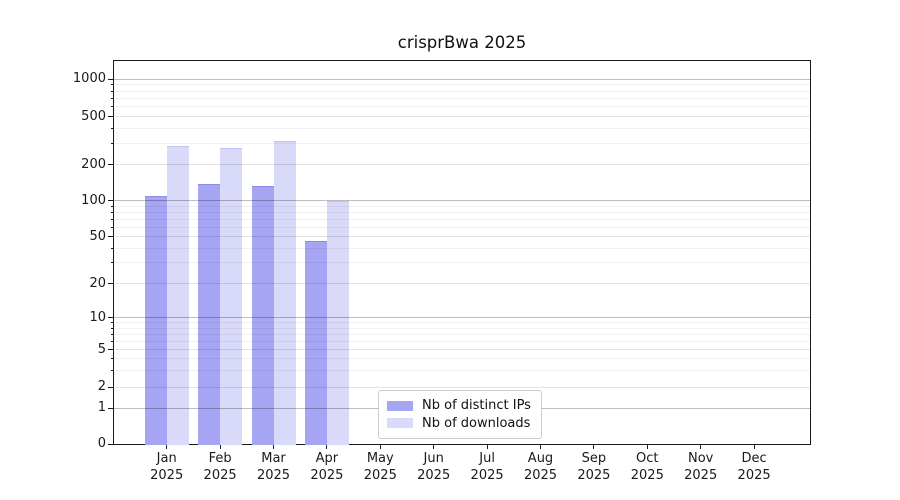  I want to click on x-axis-tick-label: May 2025, so click(380, 467).